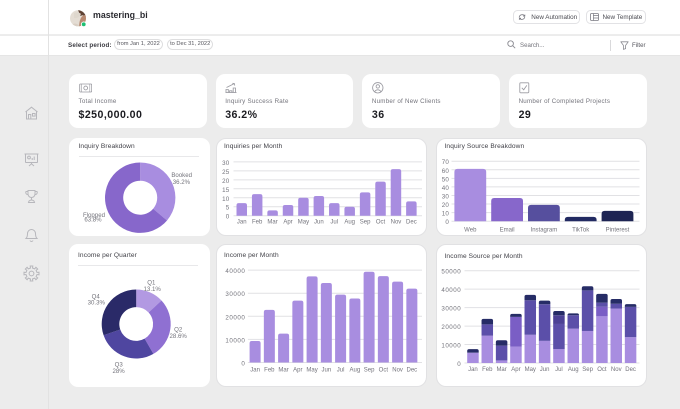 This screenshot has height=409, width=680. Describe the element at coordinates (226, 171) in the screenshot. I see `svg-text: 25` at that location.